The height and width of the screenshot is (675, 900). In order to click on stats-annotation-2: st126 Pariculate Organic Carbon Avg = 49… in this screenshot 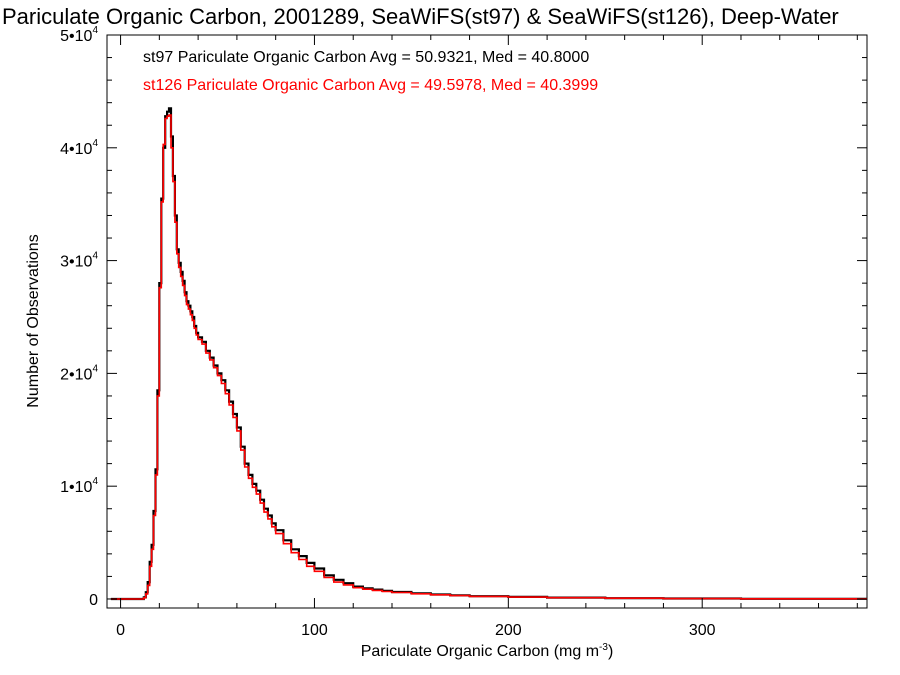, I will do `click(370, 85)`.